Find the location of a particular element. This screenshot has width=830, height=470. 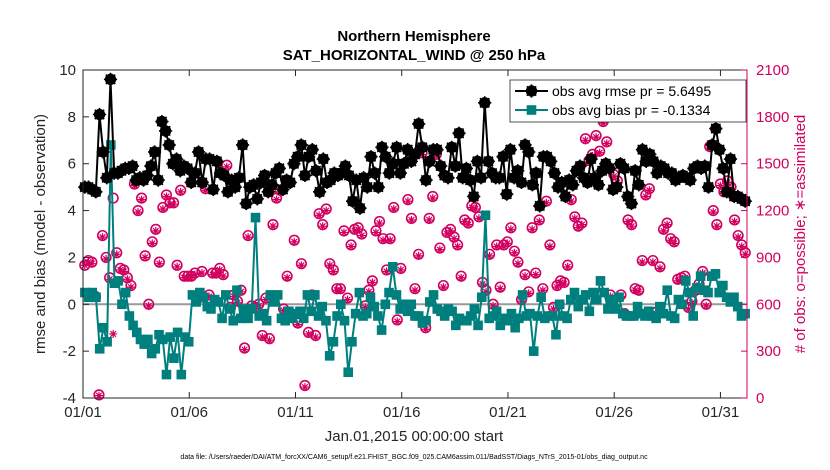

y-axis-left: -4 -2 0 2 4 6 8 10 is located at coordinates (74, 234).